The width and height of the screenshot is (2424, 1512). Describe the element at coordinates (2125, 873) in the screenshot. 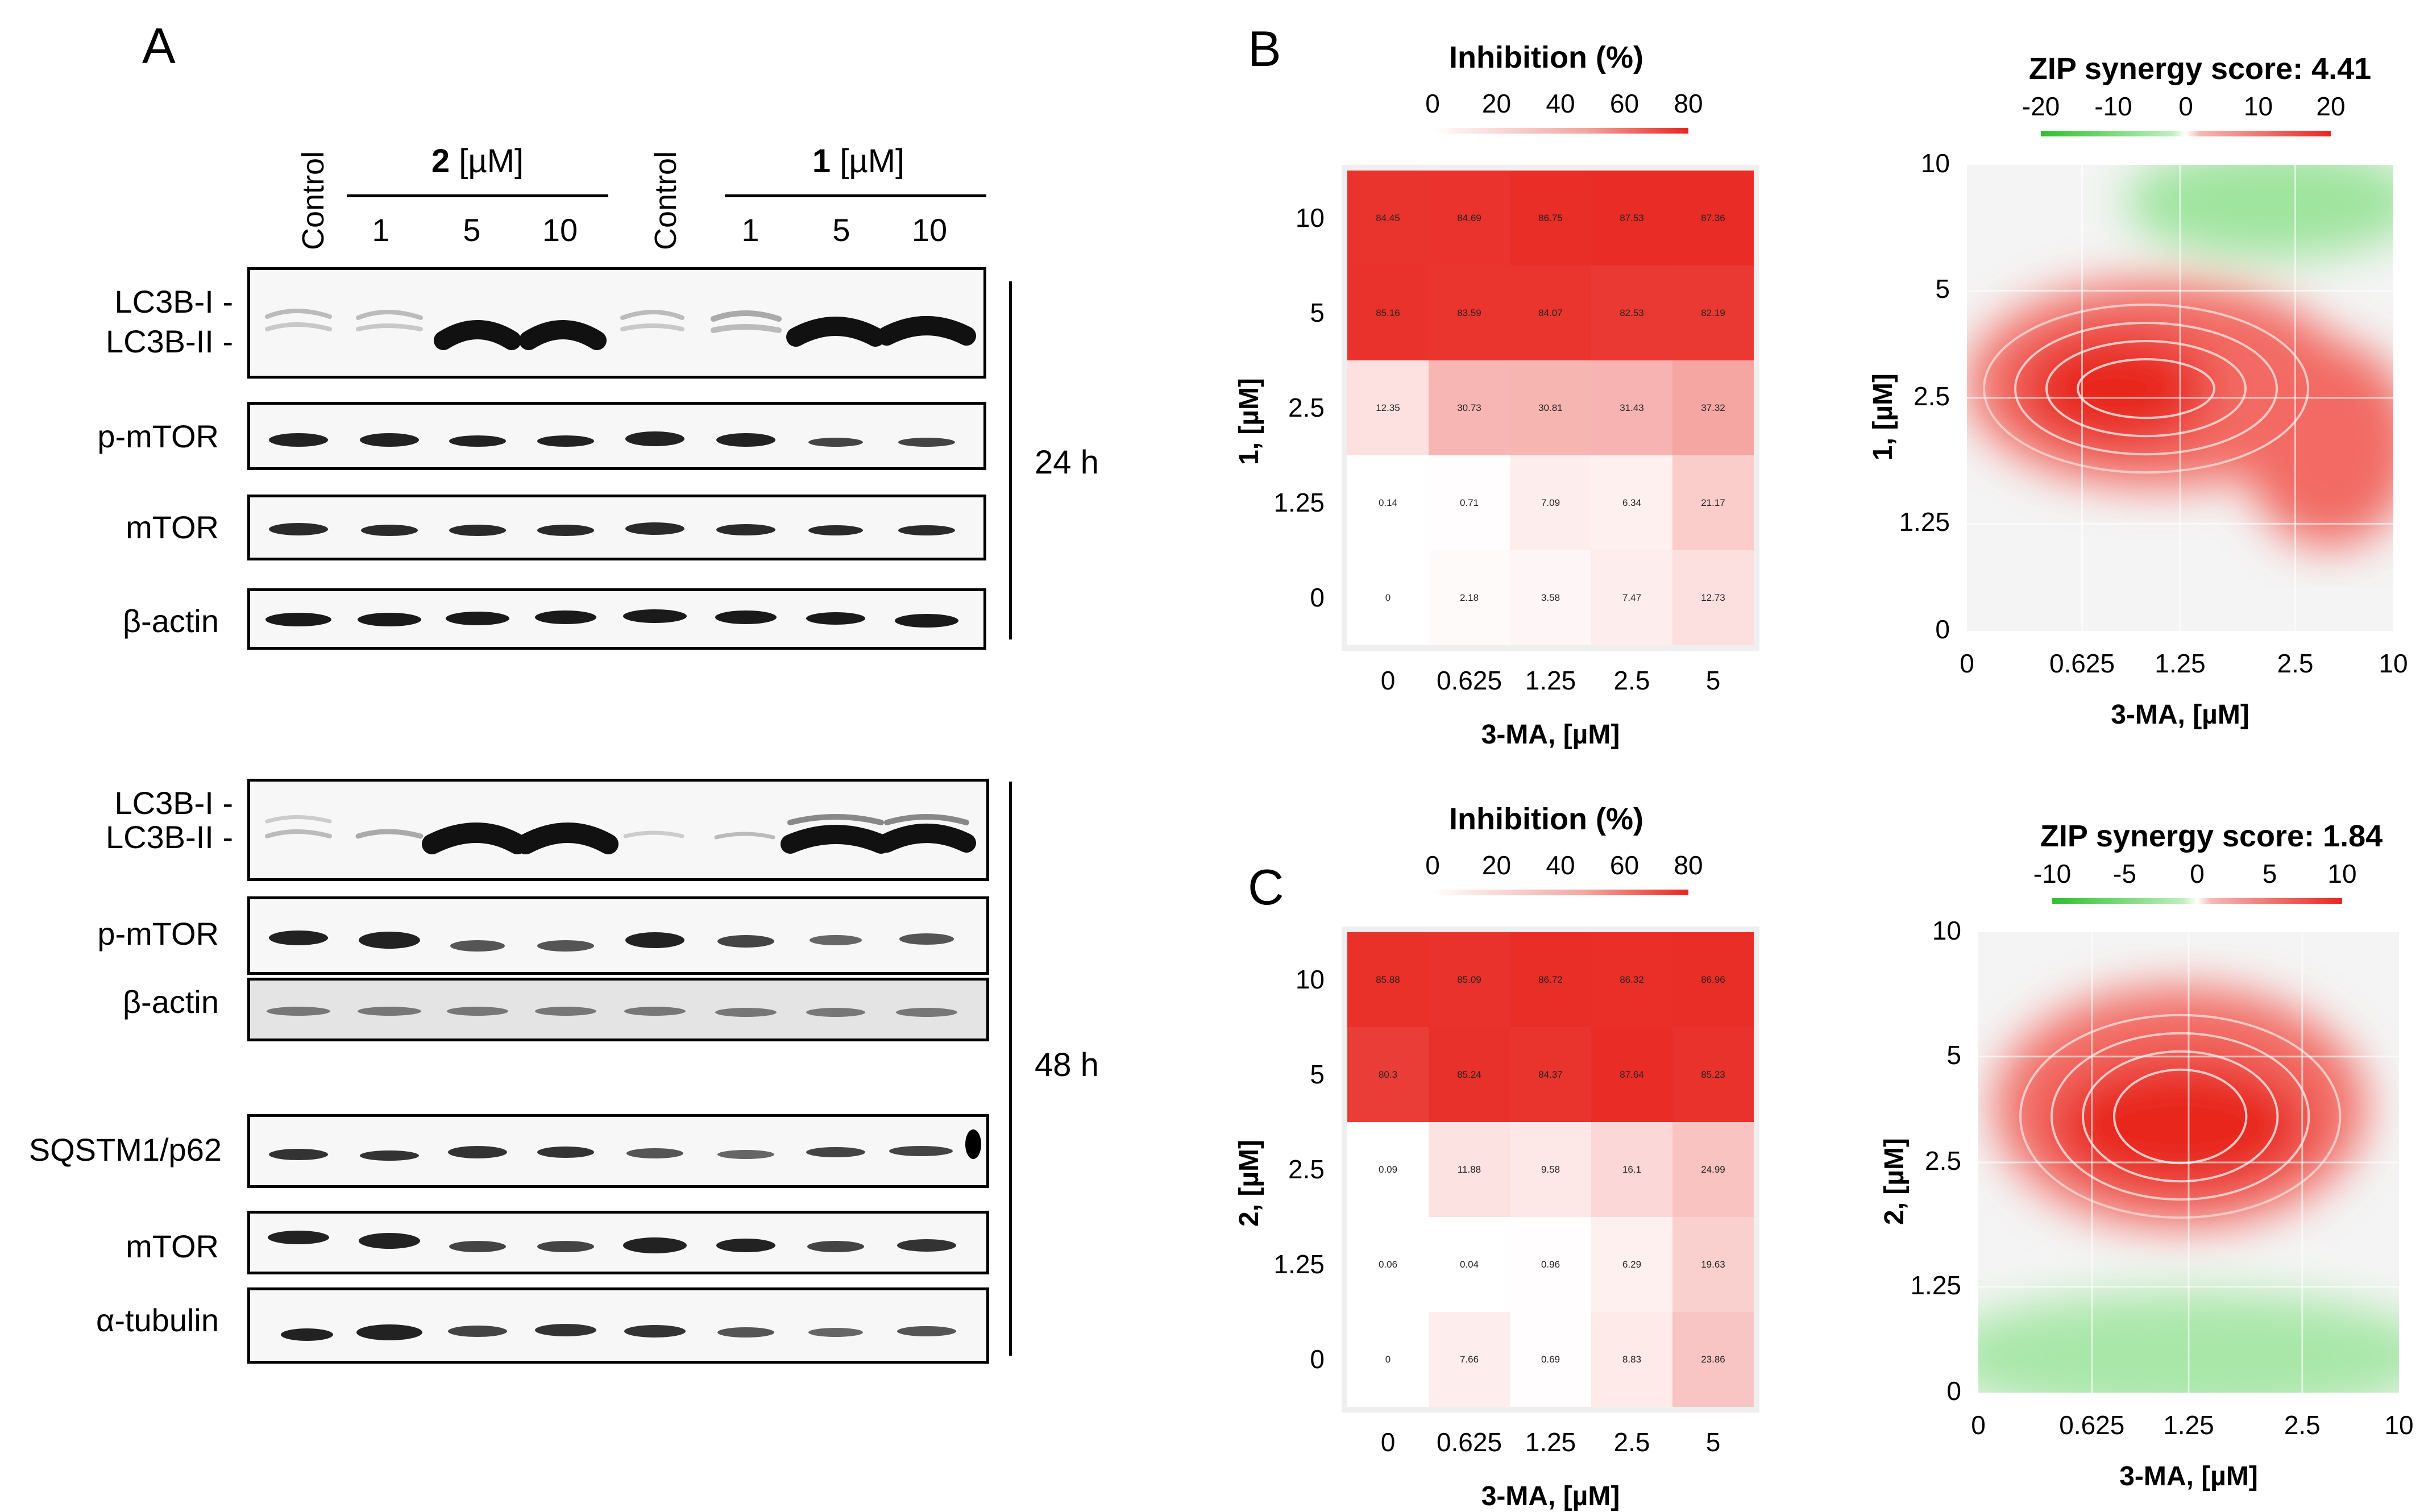

I see `heatmap-c-zip-colorbar-tick: -5` at that location.